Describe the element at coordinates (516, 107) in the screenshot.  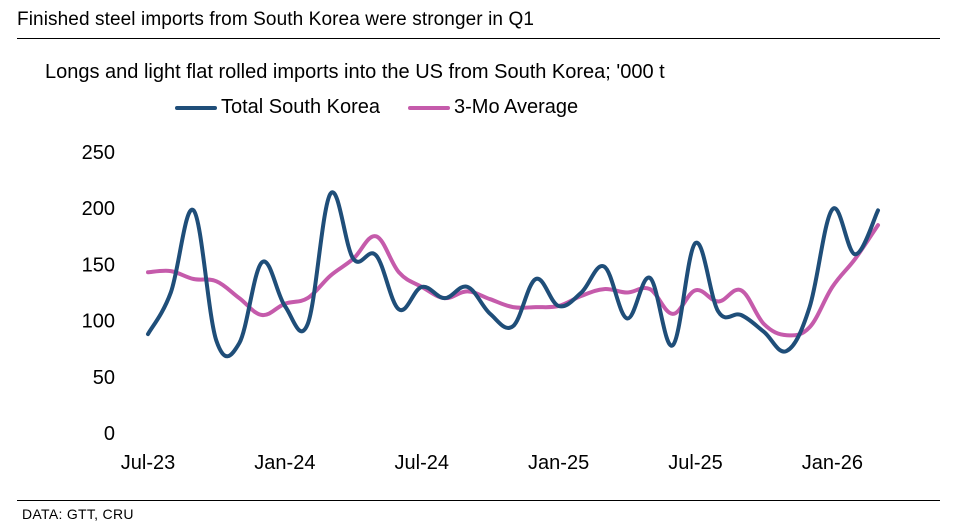
I see `legend-label-average: 3-Mo Average` at that location.